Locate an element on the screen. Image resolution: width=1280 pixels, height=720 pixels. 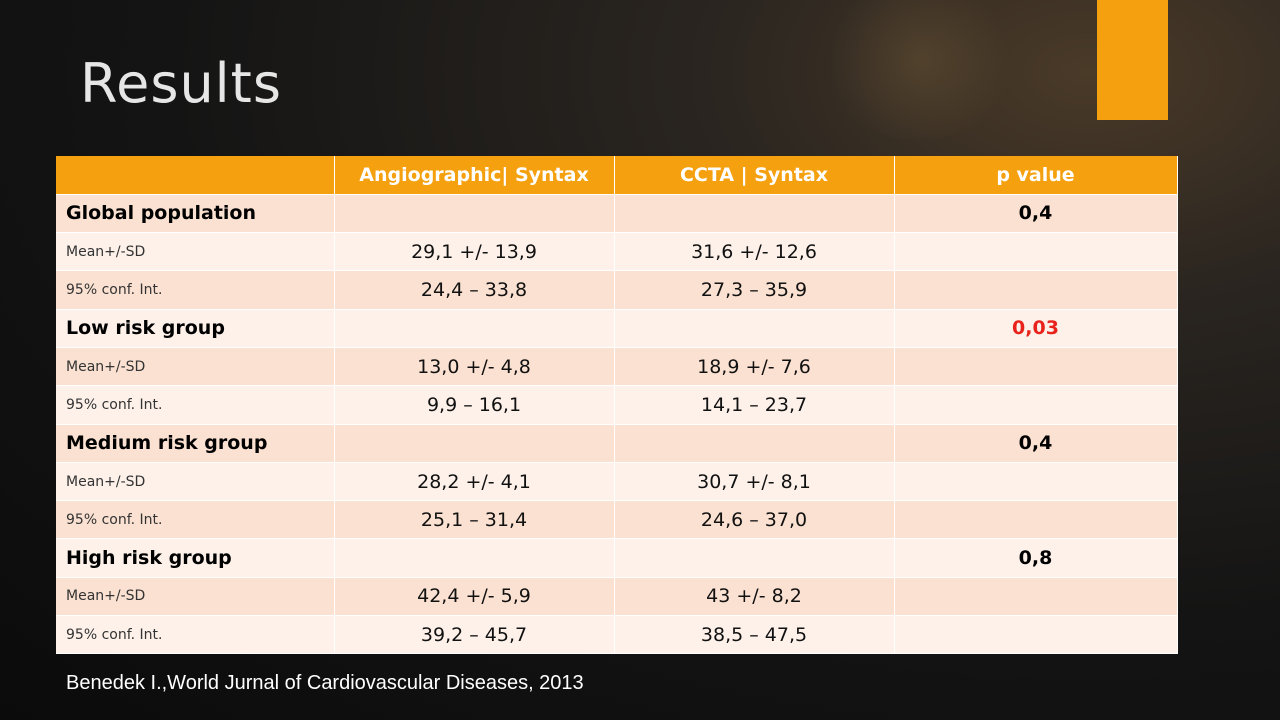
table-row: Global population 0,4 is located at coordinates (617, 214).